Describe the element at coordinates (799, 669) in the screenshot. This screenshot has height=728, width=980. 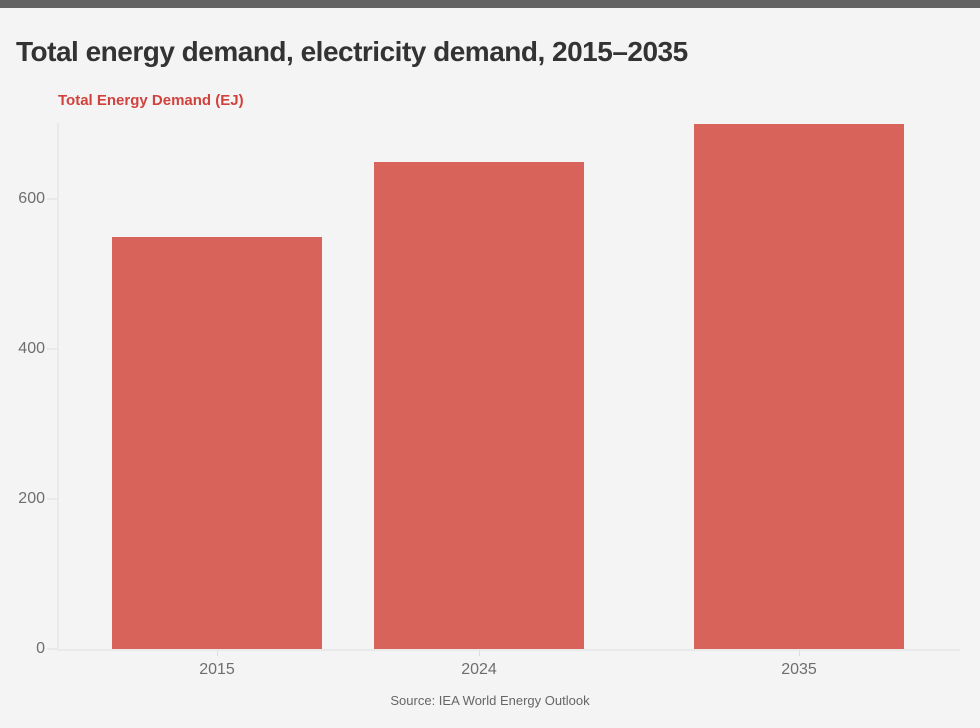
I see `x-tick-label-2035: 2035` at that location.